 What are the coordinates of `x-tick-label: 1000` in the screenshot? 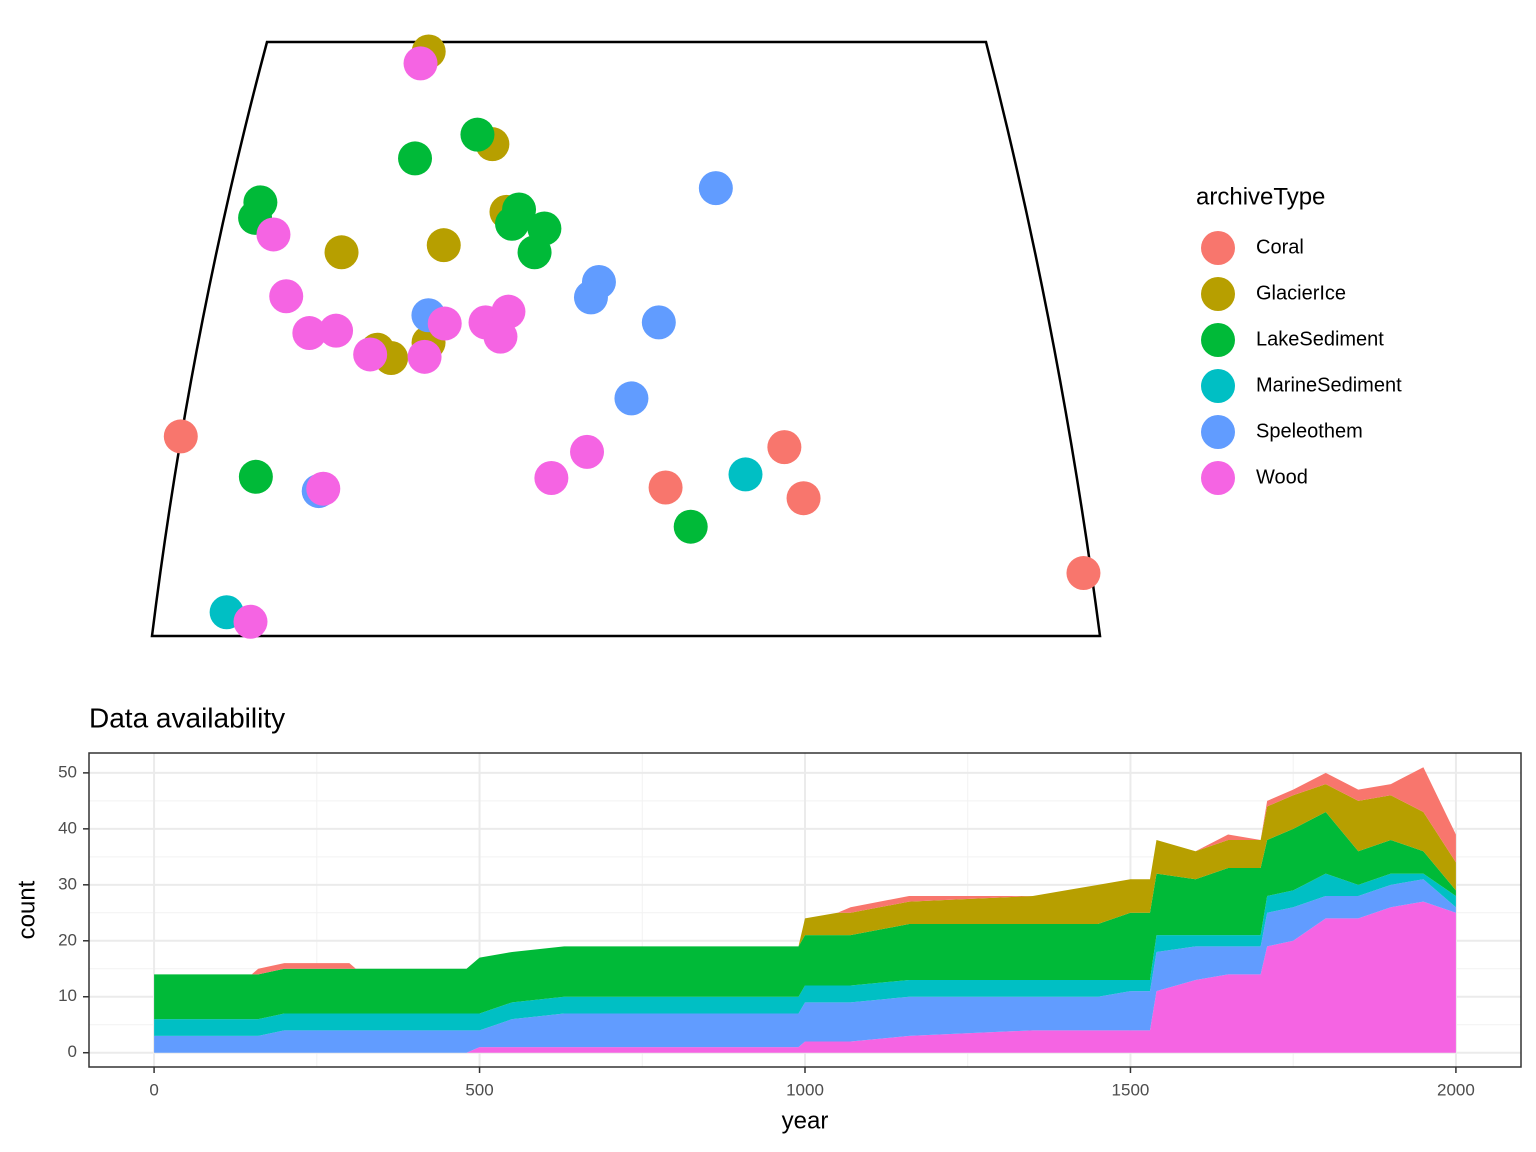 It's located at (805, 1089).